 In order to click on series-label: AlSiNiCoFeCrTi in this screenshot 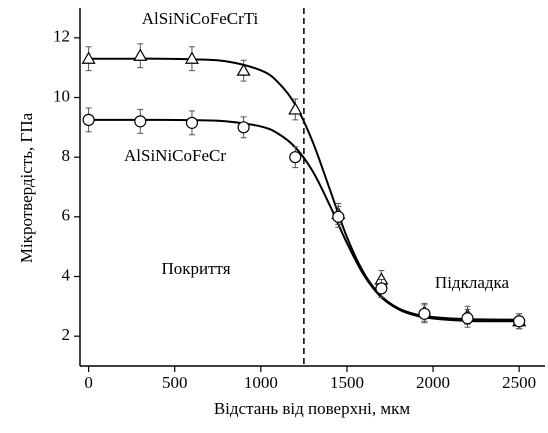, I will do `click(200, 18)`.